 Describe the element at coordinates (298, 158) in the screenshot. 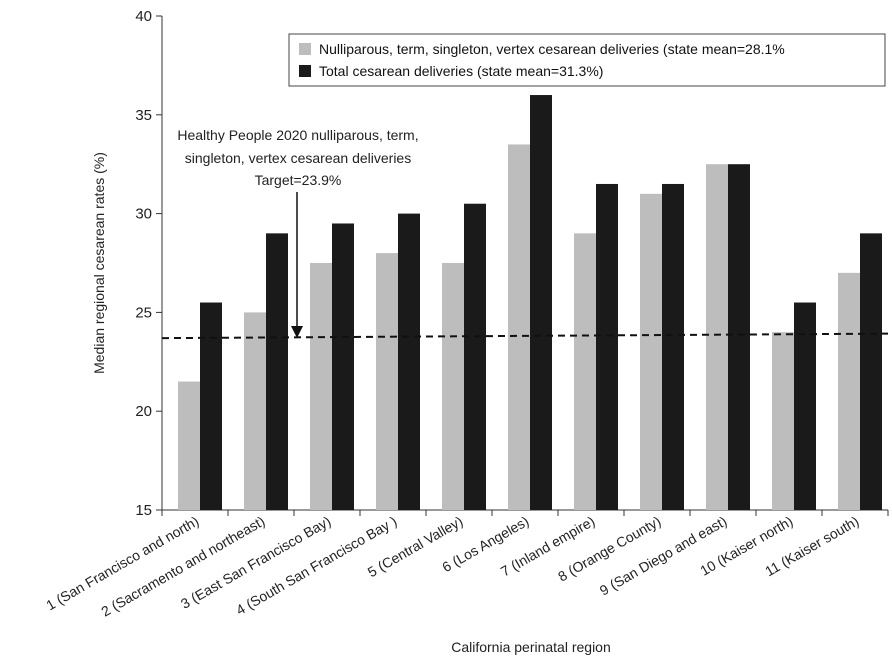

I see `annotation-line: singleton, vertex cesarean deliveries` at that location.